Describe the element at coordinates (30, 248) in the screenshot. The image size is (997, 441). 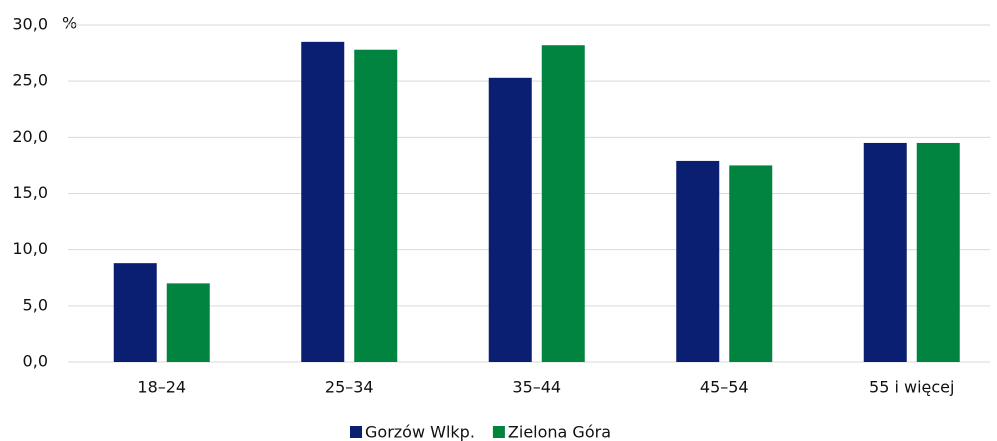
I see `y-tick-label: 10,0` at that location.